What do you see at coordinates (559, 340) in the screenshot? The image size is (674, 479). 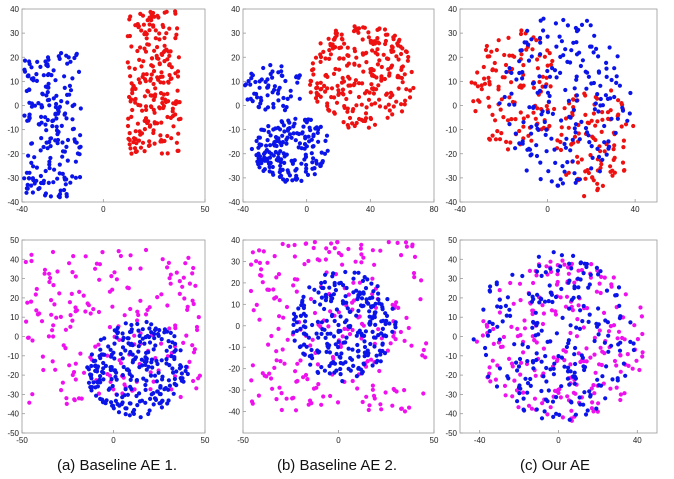 I see `magenta-points` at bounding box center [559, 340].